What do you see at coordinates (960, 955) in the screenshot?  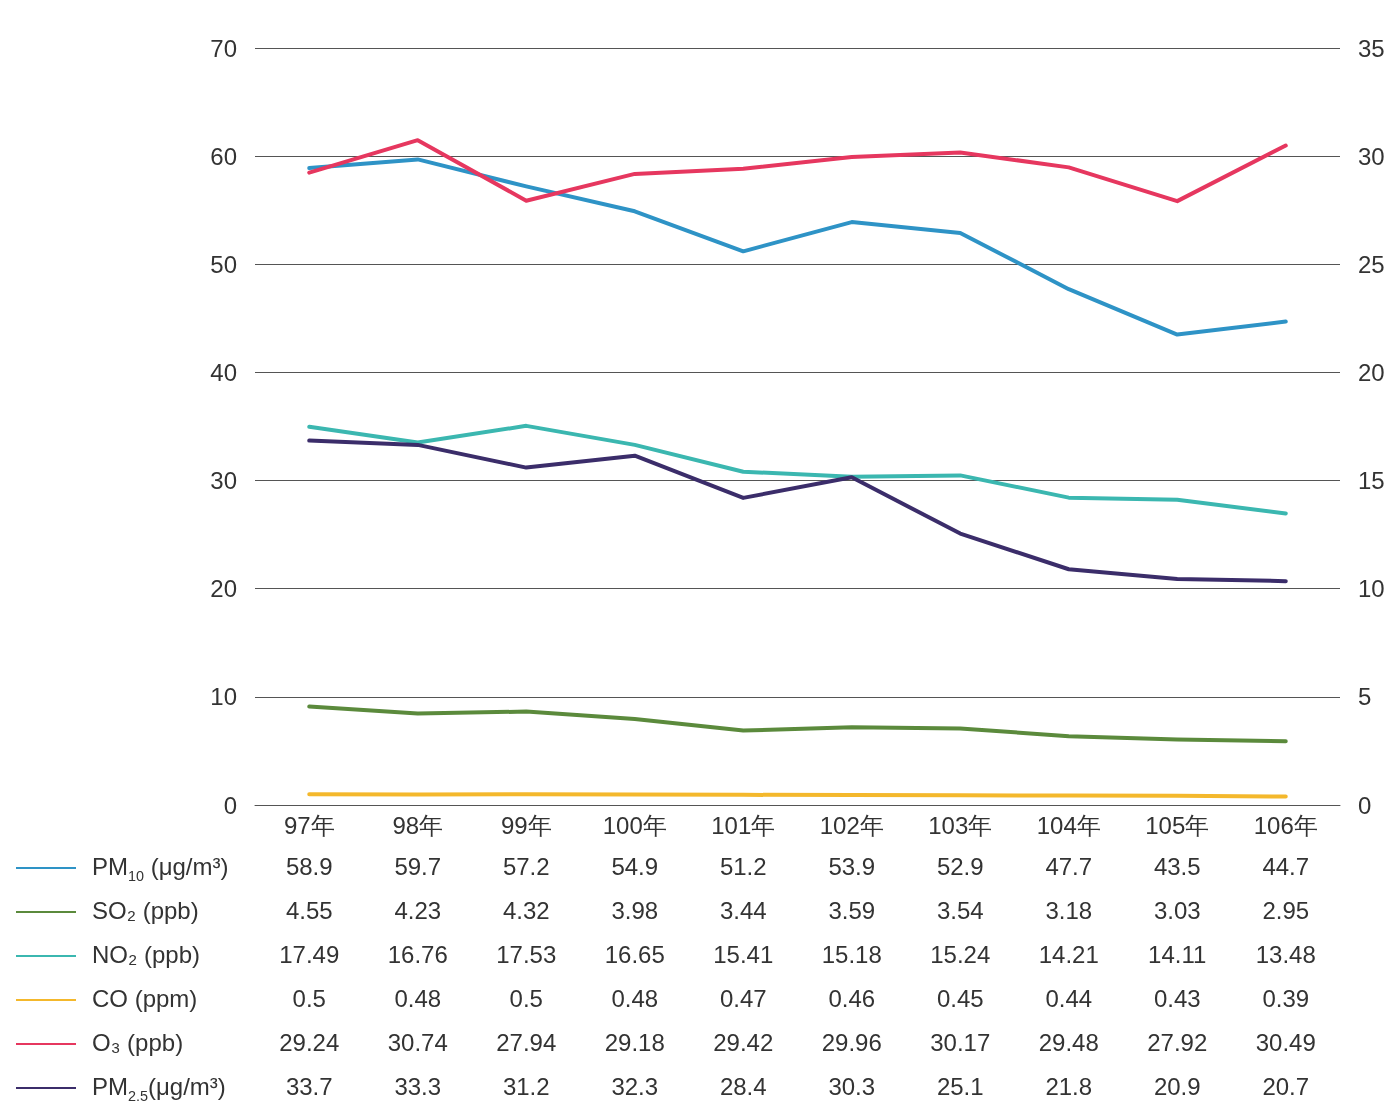 I see `data-label: 15.24` at bounding box center [960, 955].